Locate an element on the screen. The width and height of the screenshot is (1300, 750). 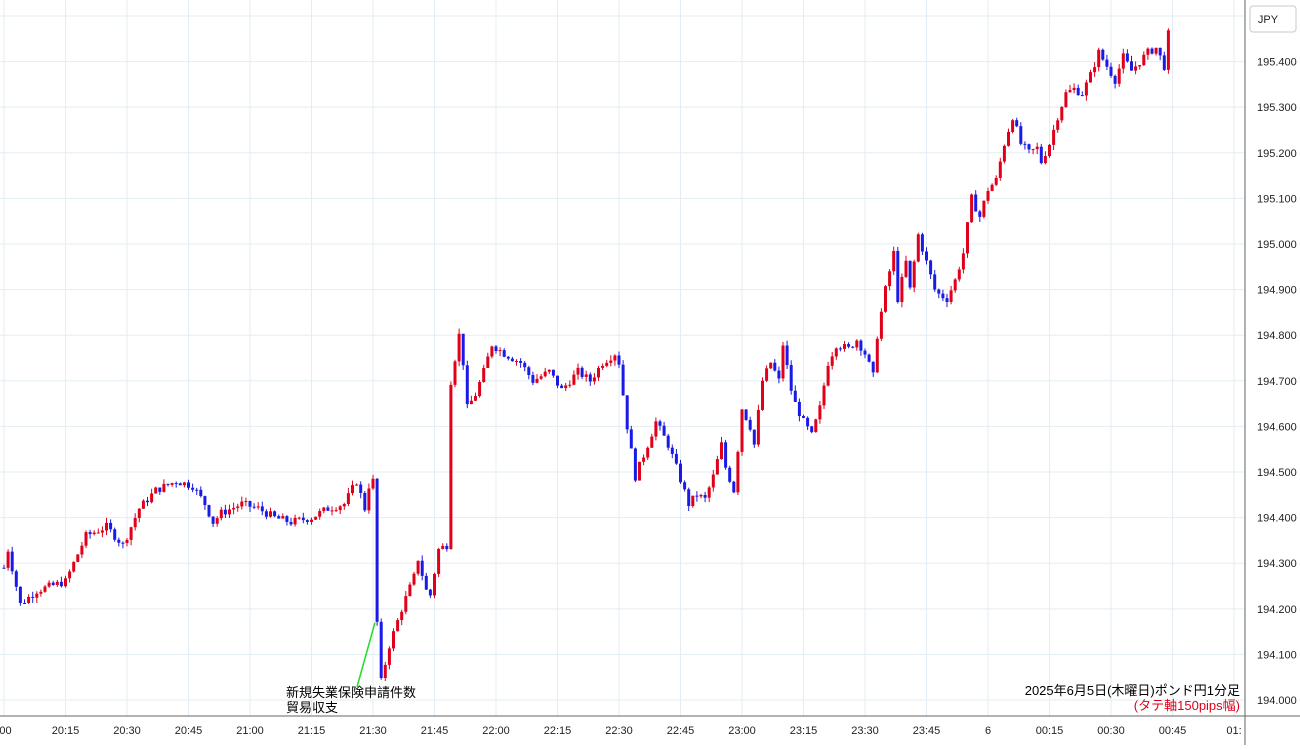
x-tick-label: 21:00 is located at coordinates (250, 731).